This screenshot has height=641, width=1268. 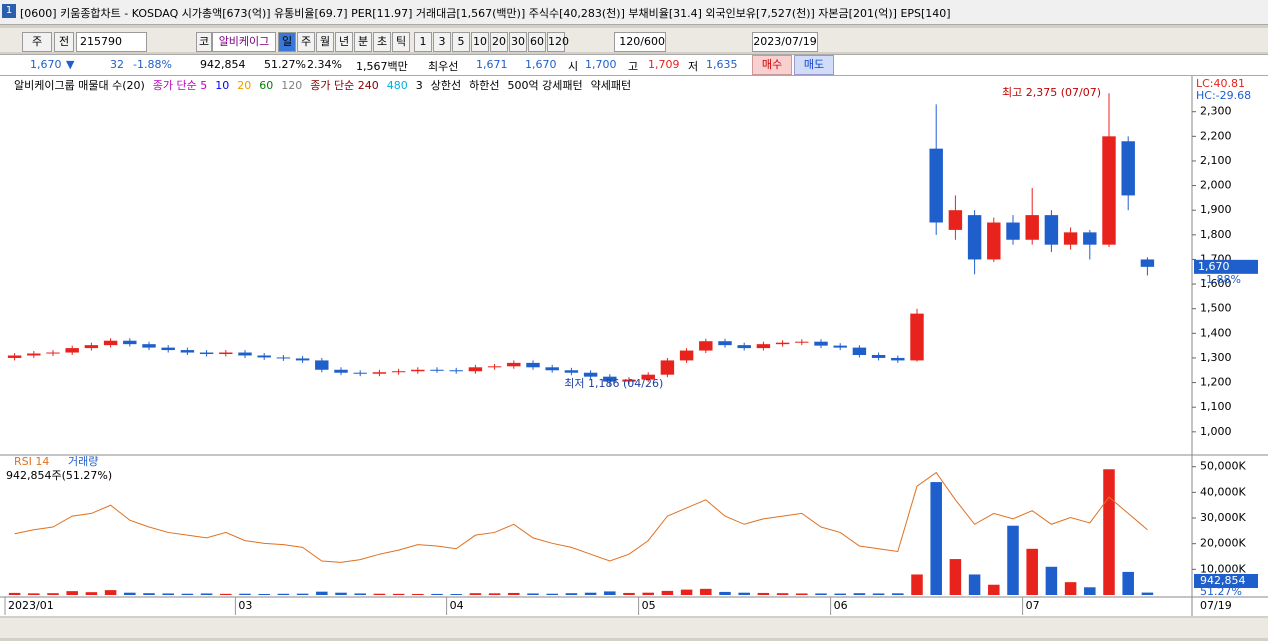 I want to click on timeframe-button: 주, so click(x=306, y=42).